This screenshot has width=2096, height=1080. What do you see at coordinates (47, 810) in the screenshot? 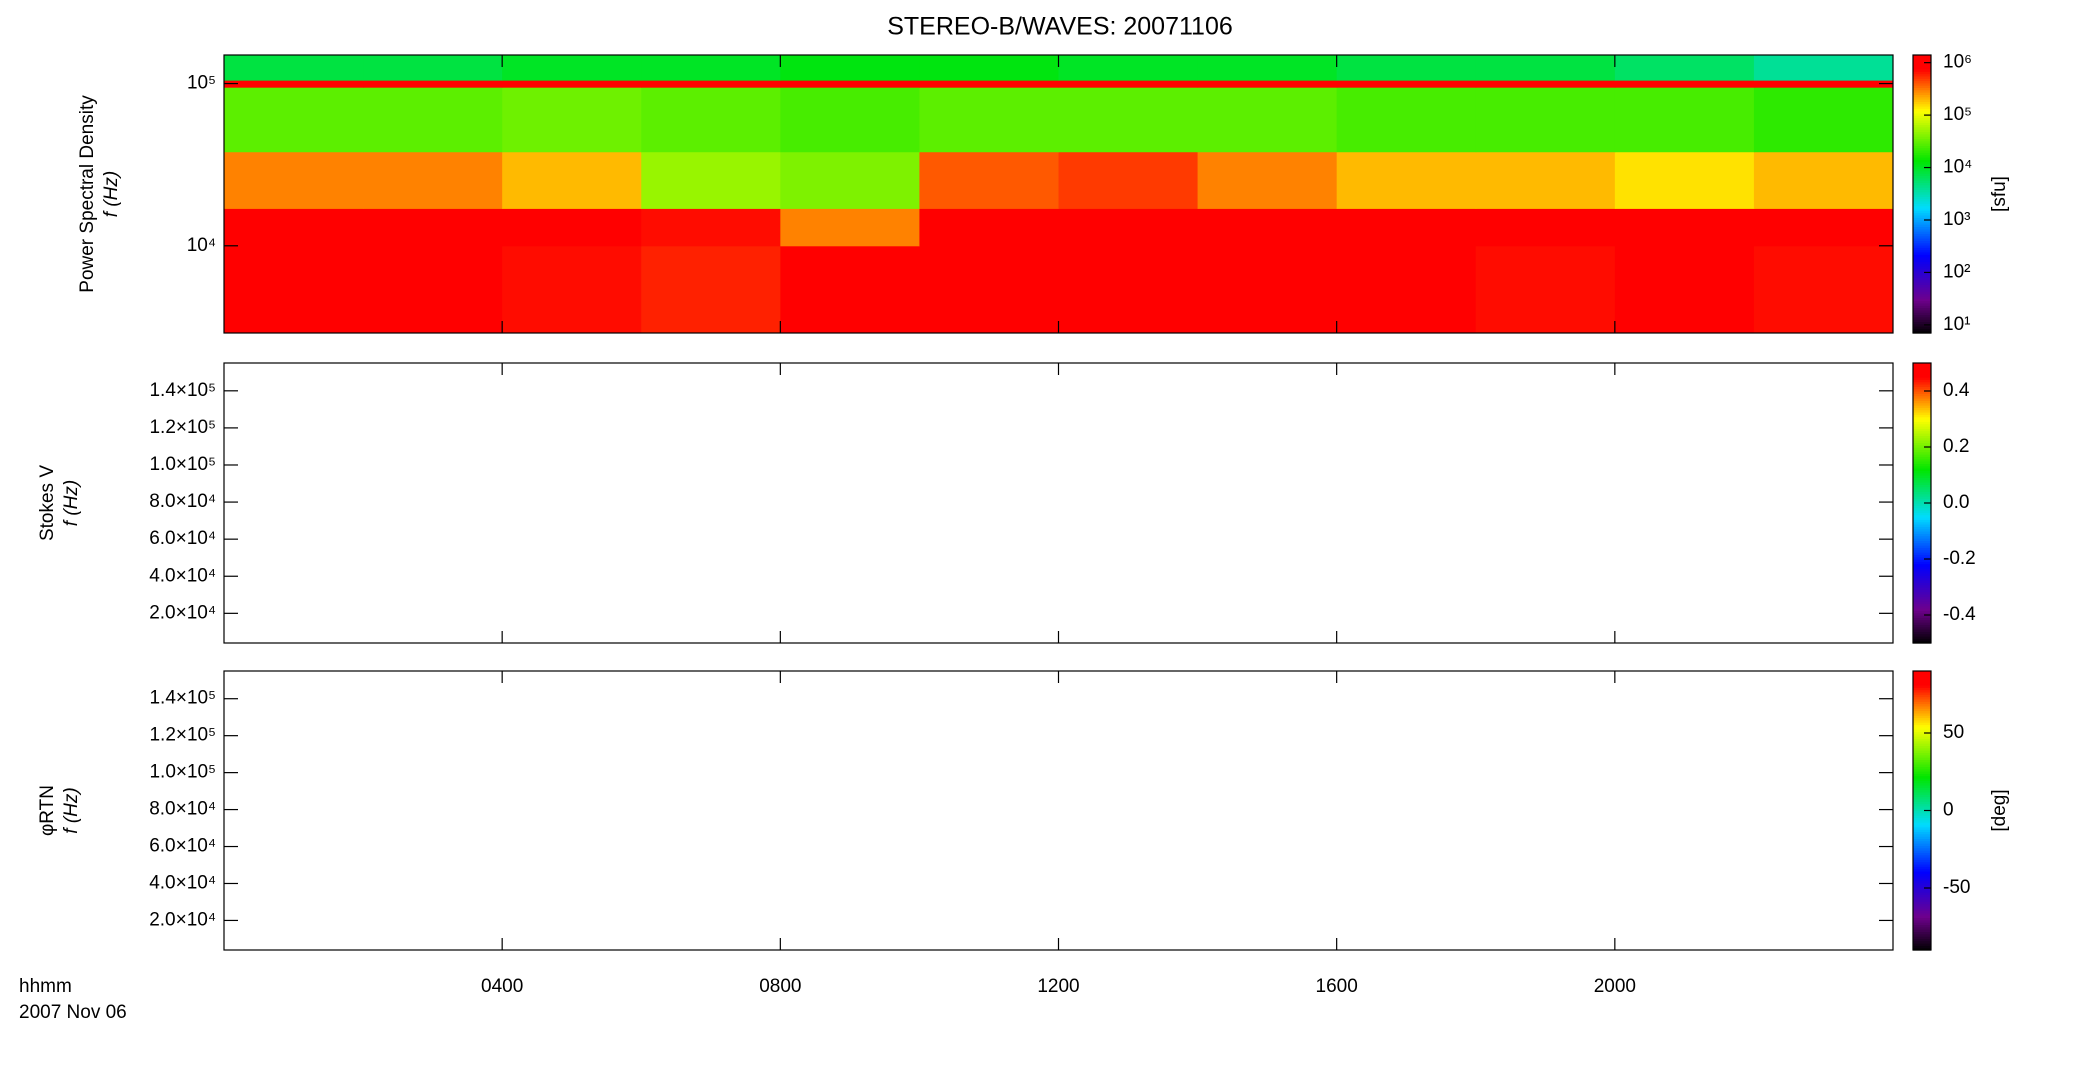
I see `y-axis-label: φRTN` at bounding box center [47, 810].